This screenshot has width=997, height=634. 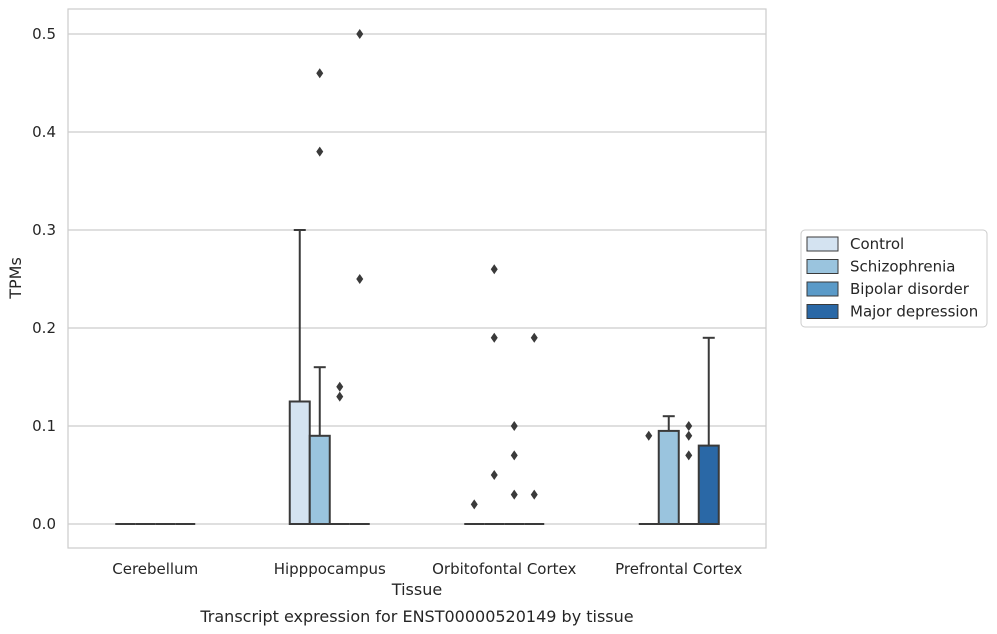 I want to click on y-axis-ticks: 0.0 0.1 0.2 0.3 0.4 0.5, so click(x=44, y=279).